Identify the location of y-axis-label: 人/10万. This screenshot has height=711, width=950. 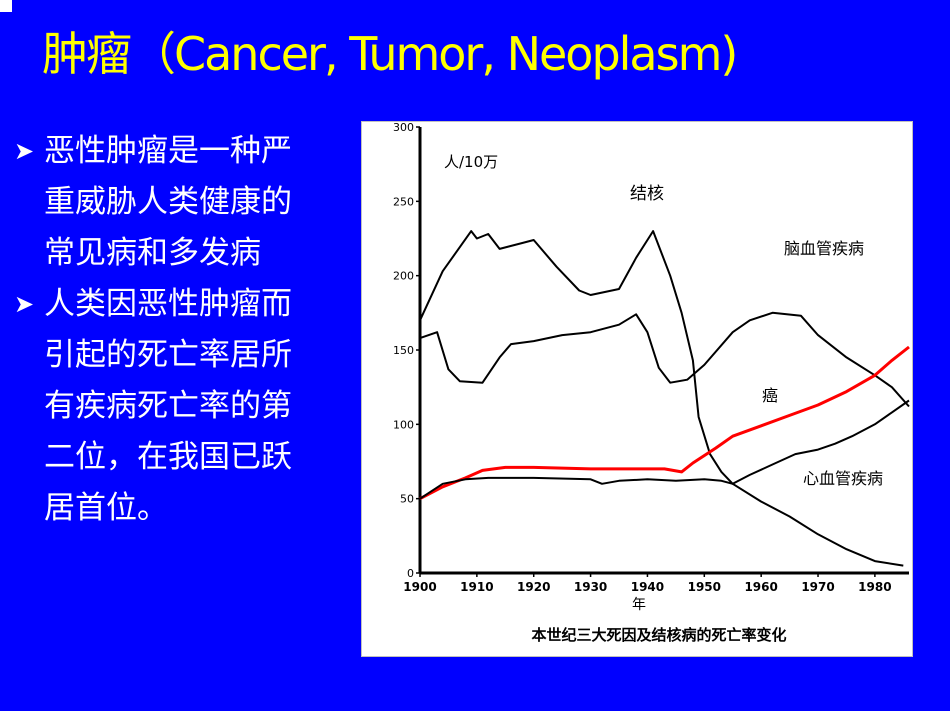
(471, 162).